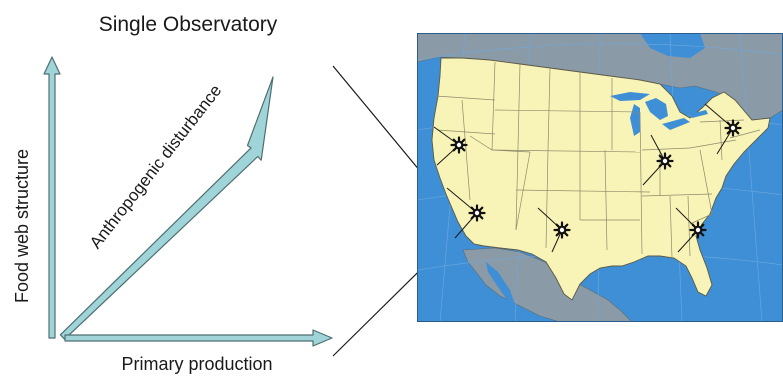 The image size is (783, 379). What do you see at coordinates (198, 338) in the screenshot?
I see `primary-production-axis-arrow` at bounding box center [198, 338].